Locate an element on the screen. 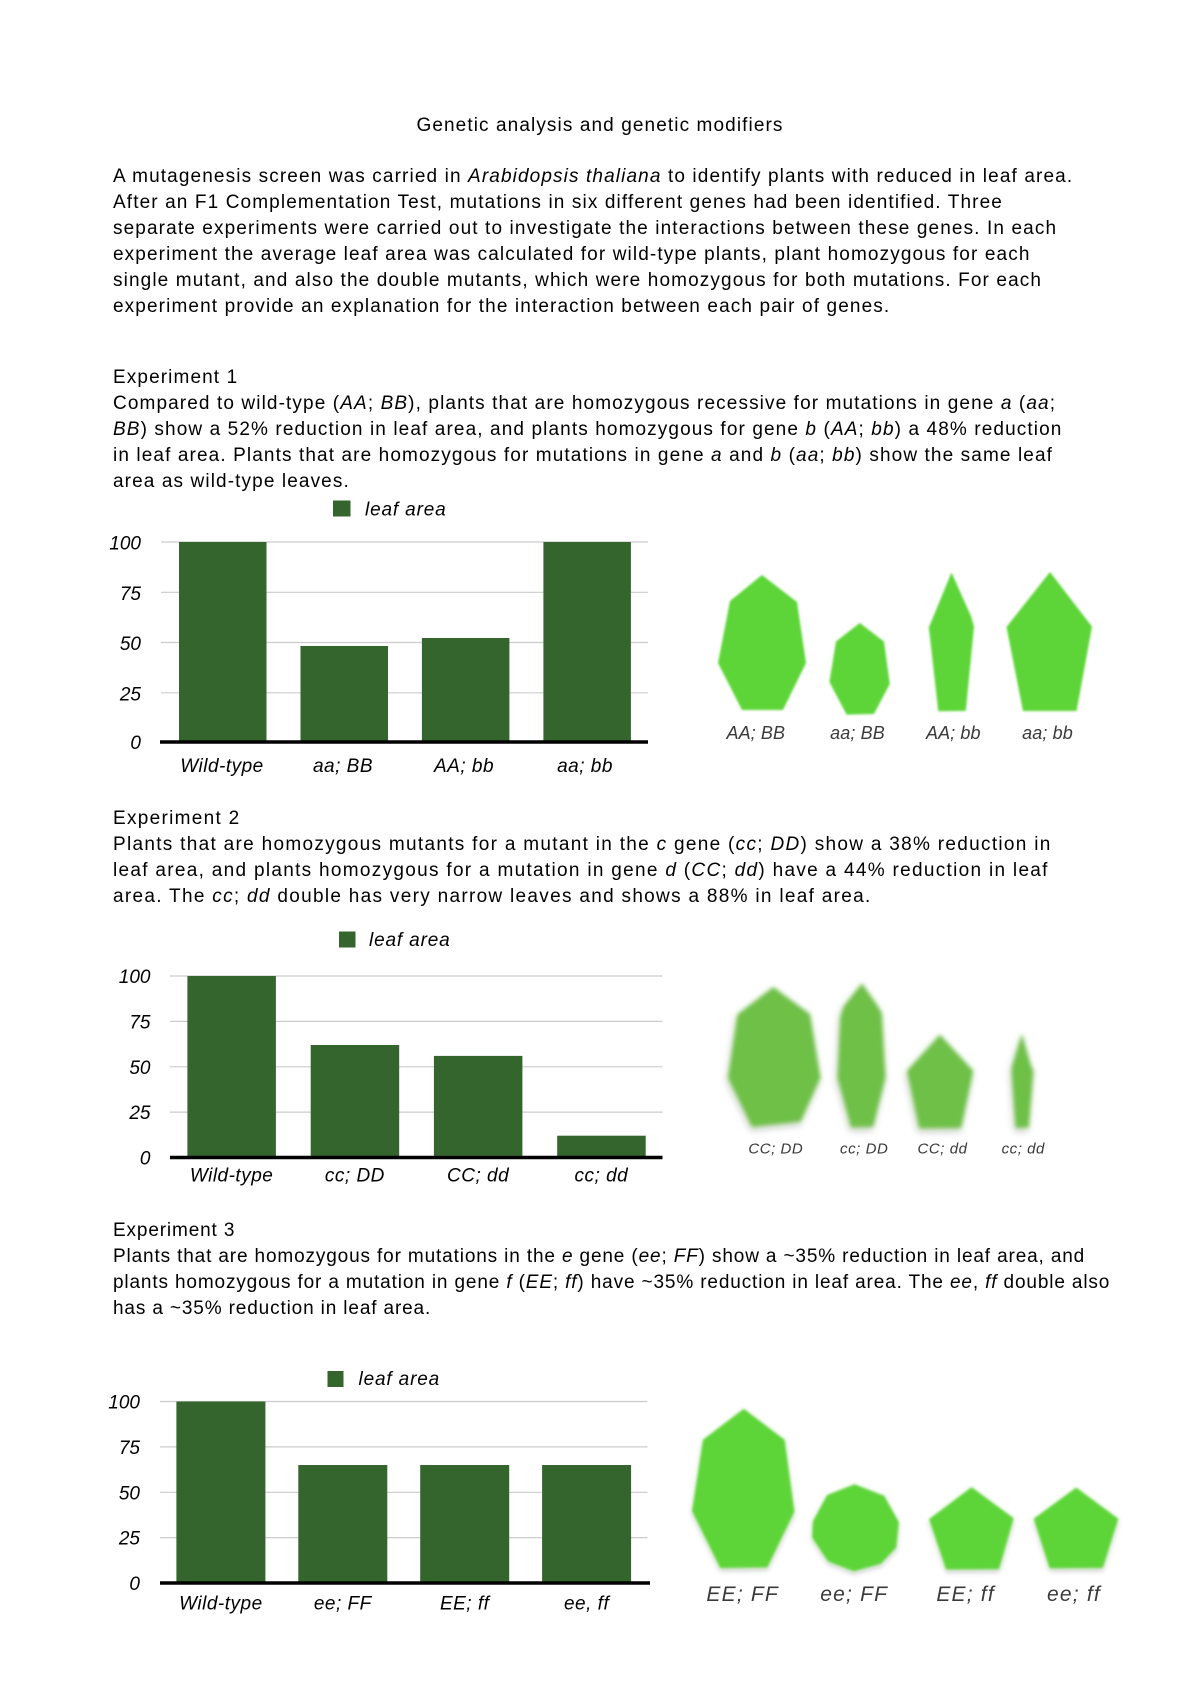 The width and height of the screenshot is (1200, 1698). svg-text: ee, ff is located at coordinates (587, 1604).